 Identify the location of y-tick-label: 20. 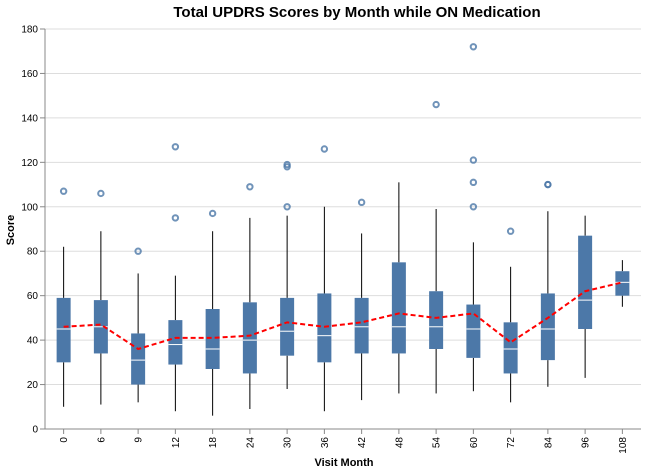
(33, 385).